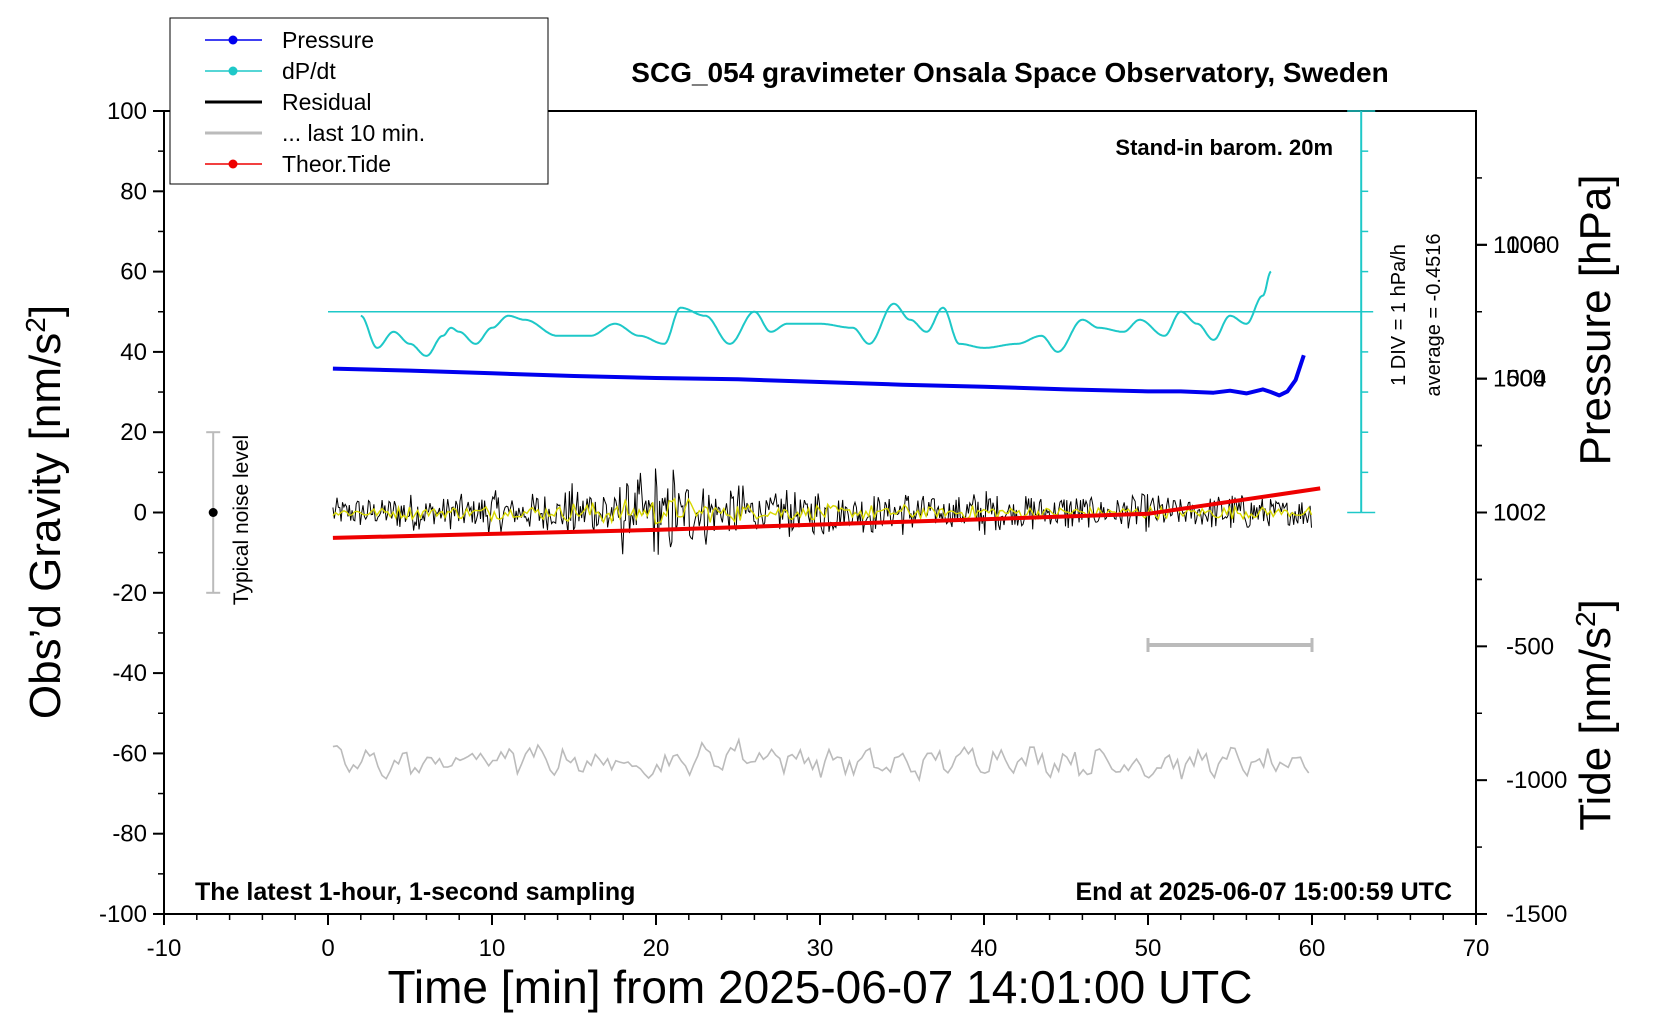 The image size is (1660, 1020). What do you see at coordinates (45, 512) in the screenshot?
I see `gravity-axis-title: Obs’d Gravity [nm/s2]` at bounding box center [45, 512].